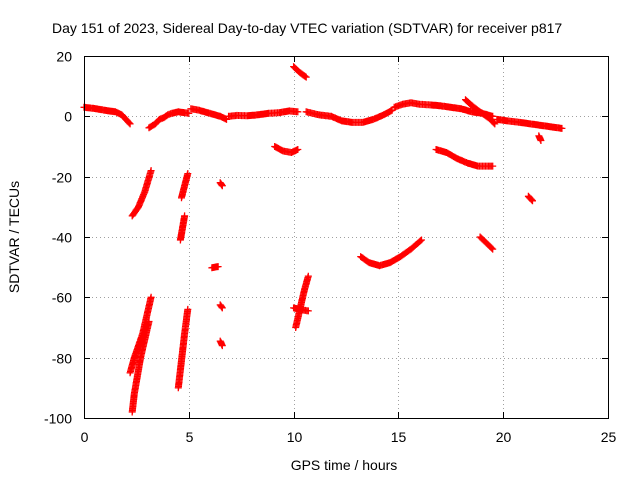 Image resolution: width=640 pixels, height=480 pixels. I want to click on y-tick-label: -20, so click(62, 178).